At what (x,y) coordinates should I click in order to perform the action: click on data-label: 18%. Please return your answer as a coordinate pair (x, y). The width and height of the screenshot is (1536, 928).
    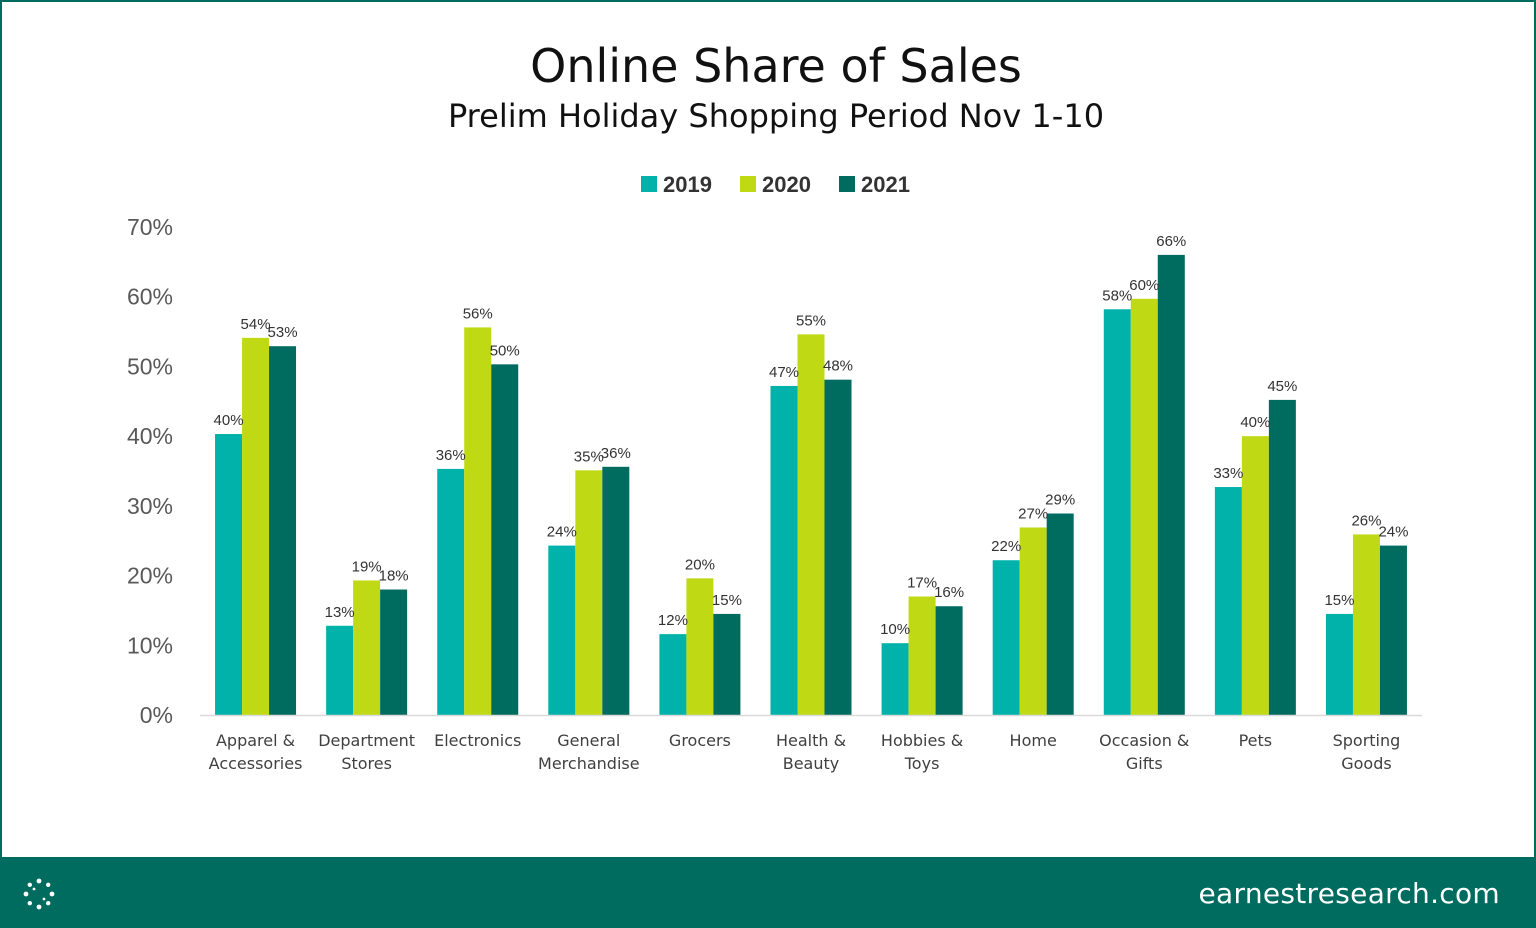
    Looking at the image, I should click on (394, 576).